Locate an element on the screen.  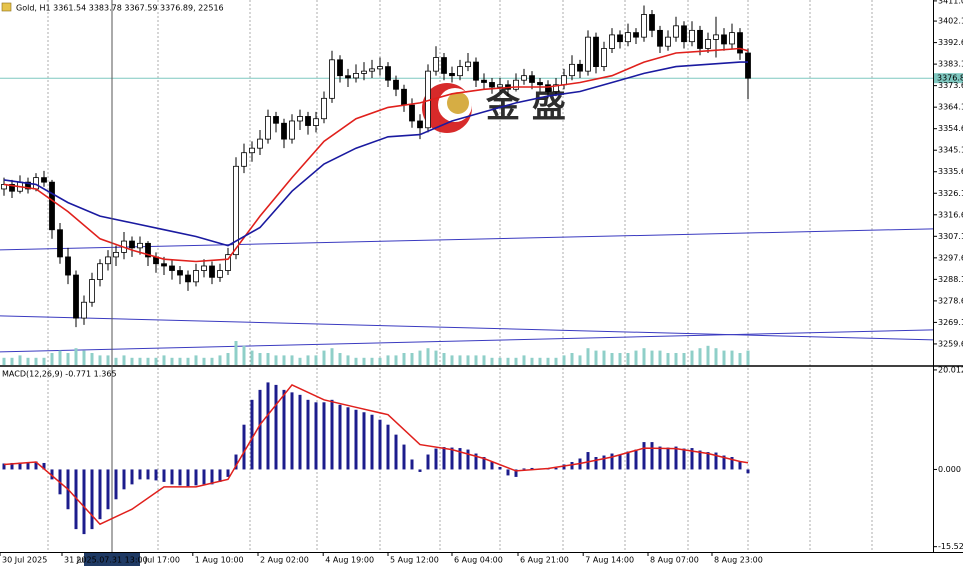
y-tick-label: 3383.10 is located at coordinates (950, 64).